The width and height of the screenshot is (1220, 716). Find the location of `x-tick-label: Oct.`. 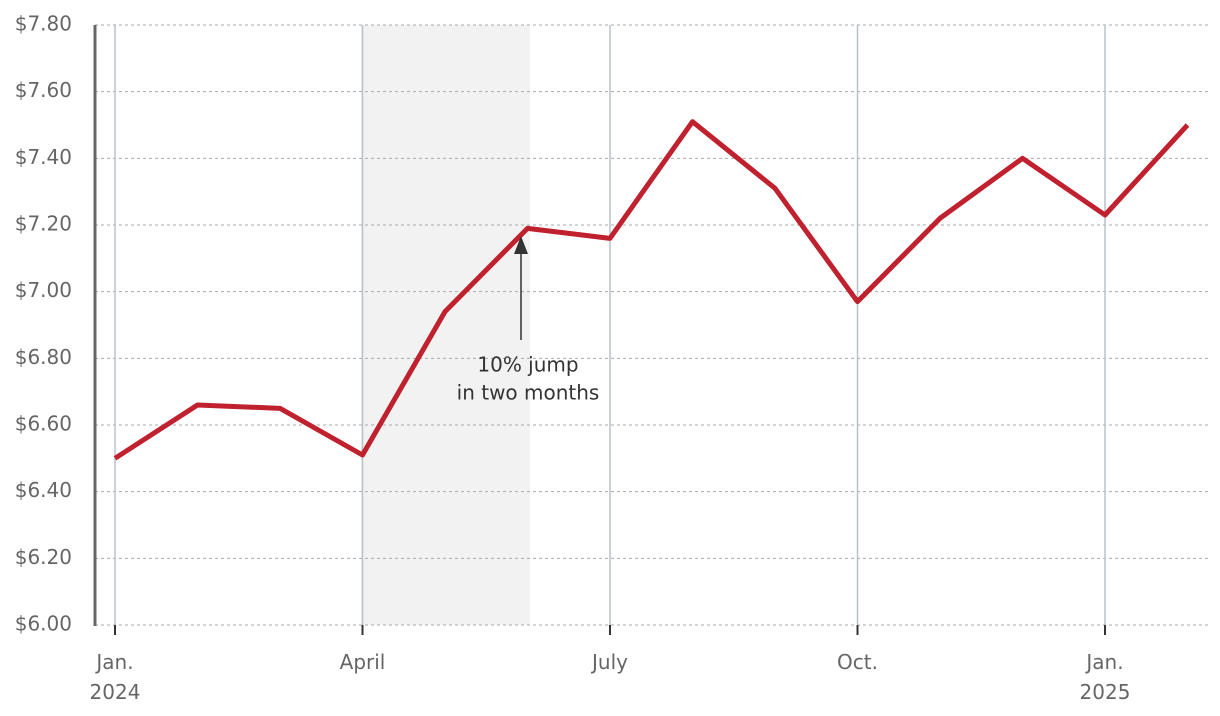

x-tick-label: Oct. is located at coordinates (857, 662).